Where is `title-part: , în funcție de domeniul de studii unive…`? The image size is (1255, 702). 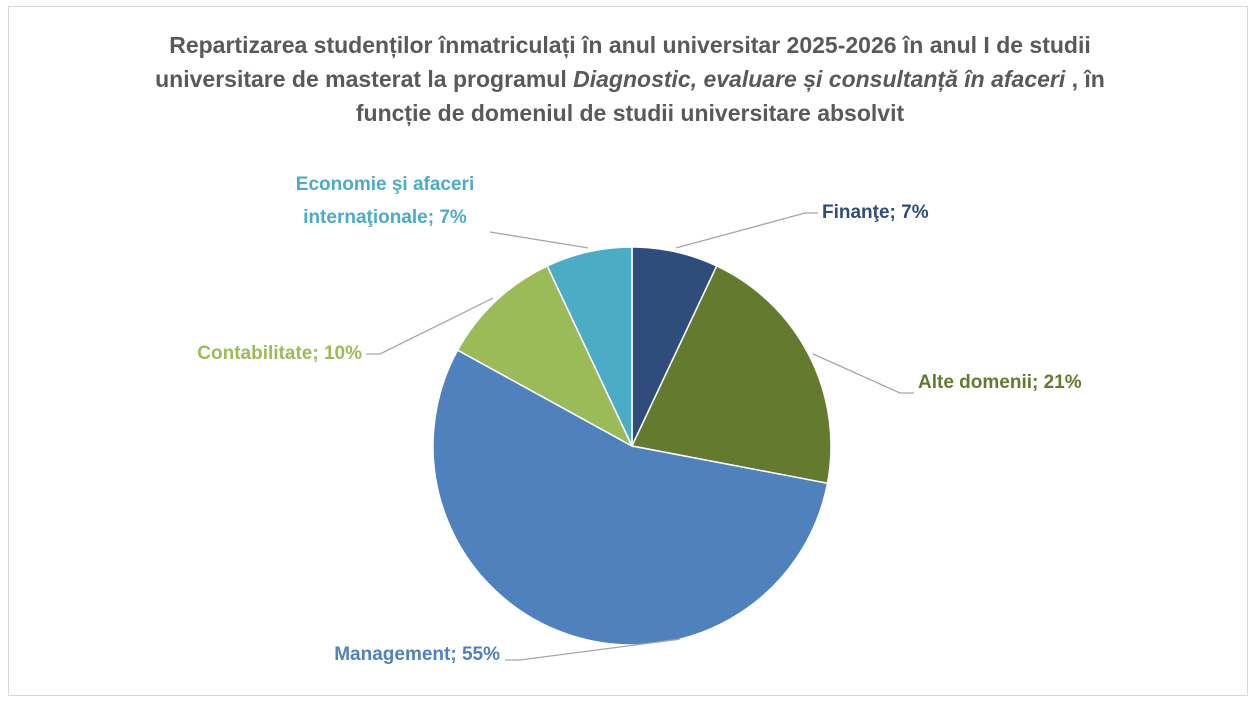
title-part: , în funcție de domeniul de studii unive… is located at coordinates (730, 96).